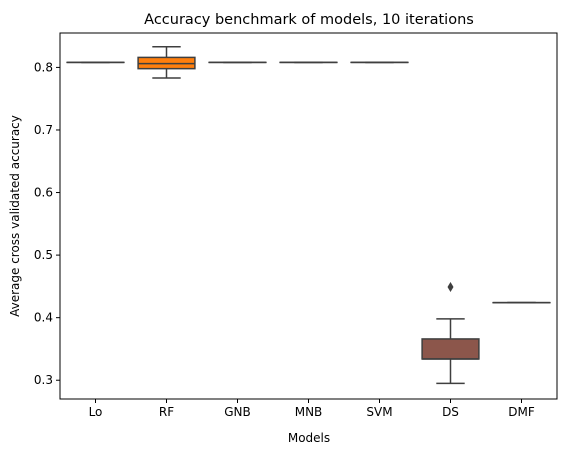 The width and height of the screenshot is (567, 455). I want to click on box-rf, so click(166, 62).